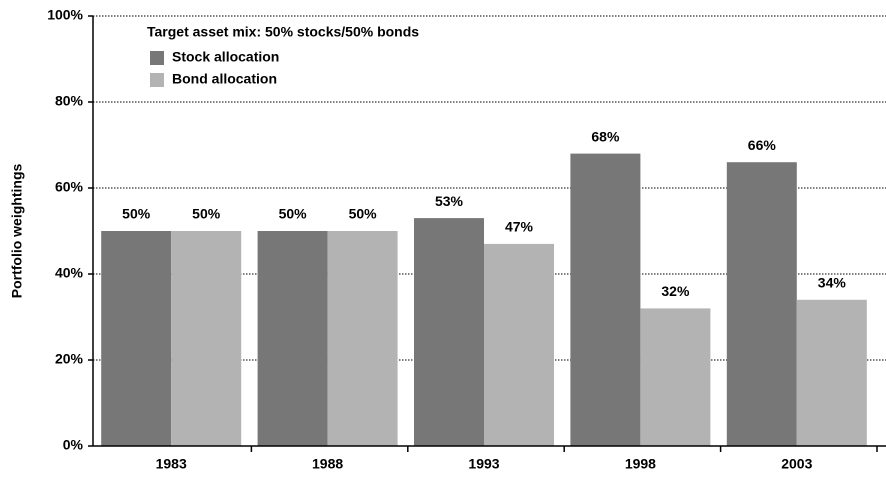  Describe the element at coordinates (483, 464) in the screenshot. I see `x-tick-label: 1993` at that location.